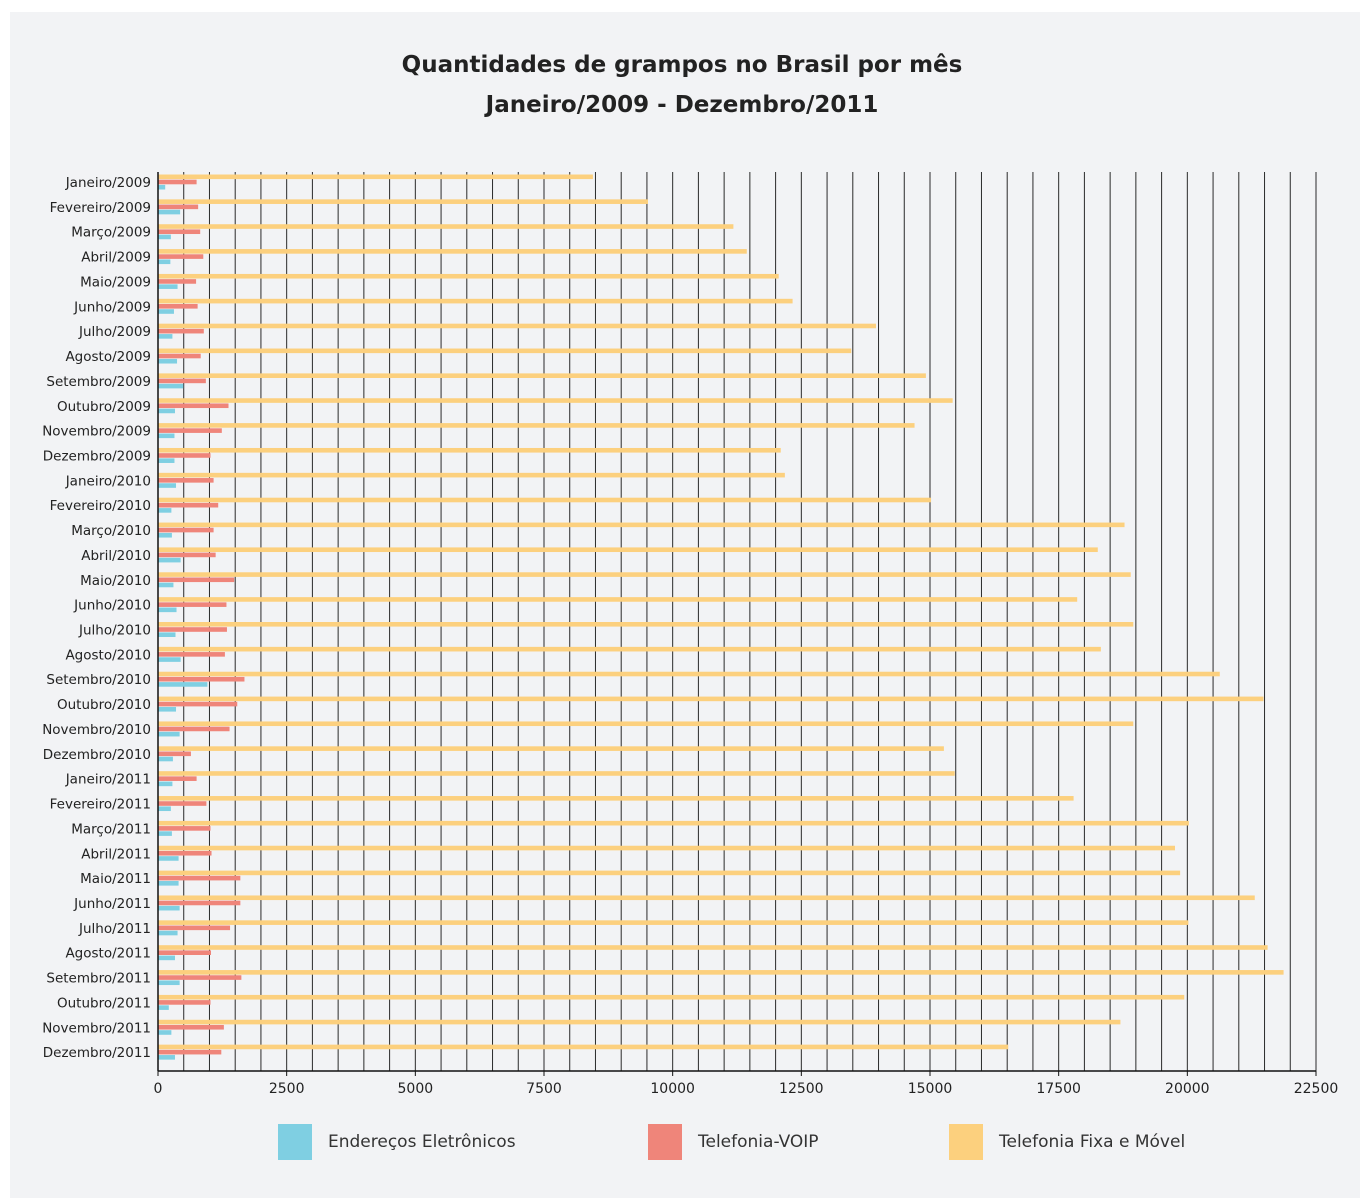 The width and height of the screenshot is (1364, 1199). Describe the element at coordinates (115, 581) in the screenshot. I see `category-label: Maio/2010` at that location.